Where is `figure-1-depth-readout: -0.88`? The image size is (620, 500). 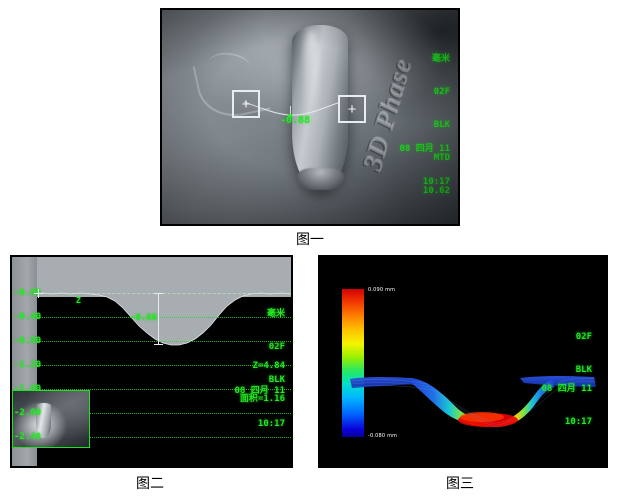
figure-1-depth-readout: -0.88 is located at coordinates (295, 120).